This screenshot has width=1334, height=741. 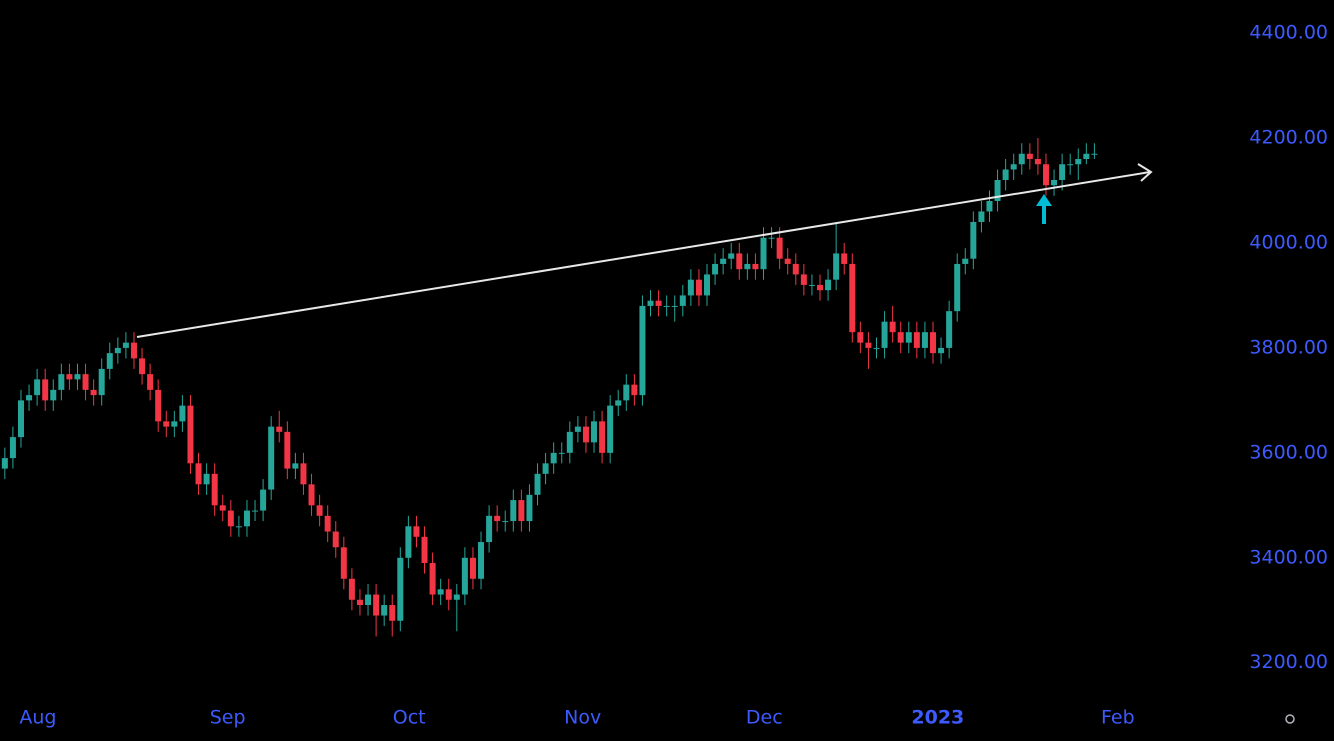 What do you see at coordinates (1288, 662) in the screenshot?
I see `y-tick-label: 3200.00` at bounding box center [1288, 662].